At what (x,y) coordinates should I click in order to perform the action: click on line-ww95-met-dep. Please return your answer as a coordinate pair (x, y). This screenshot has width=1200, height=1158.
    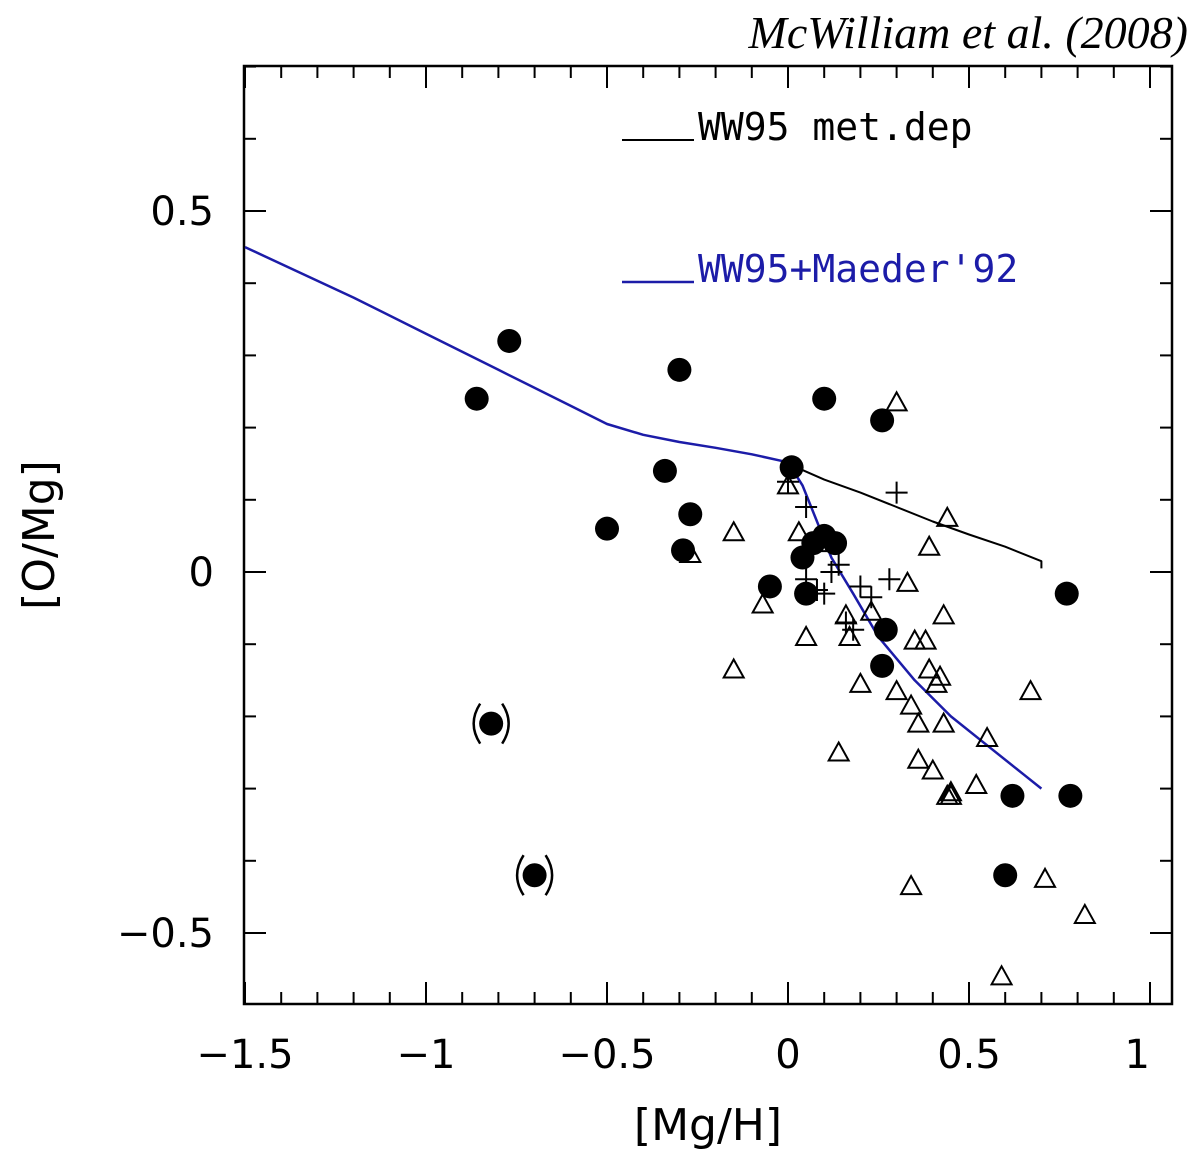
    Looking at the image, I should click on (914, 516).